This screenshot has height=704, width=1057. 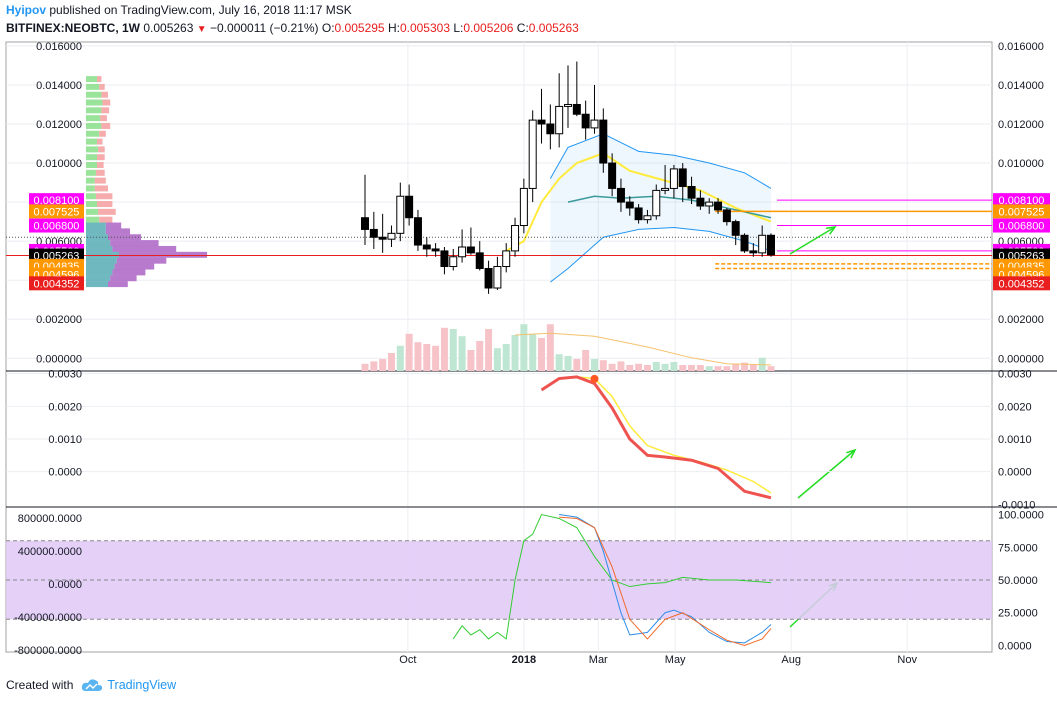 What do you see at coordinates (73, 28) in the screenshot?
I see `symbol-label: BITFINEX:NEOBTC, 1W` at bounding box center [73, 28].